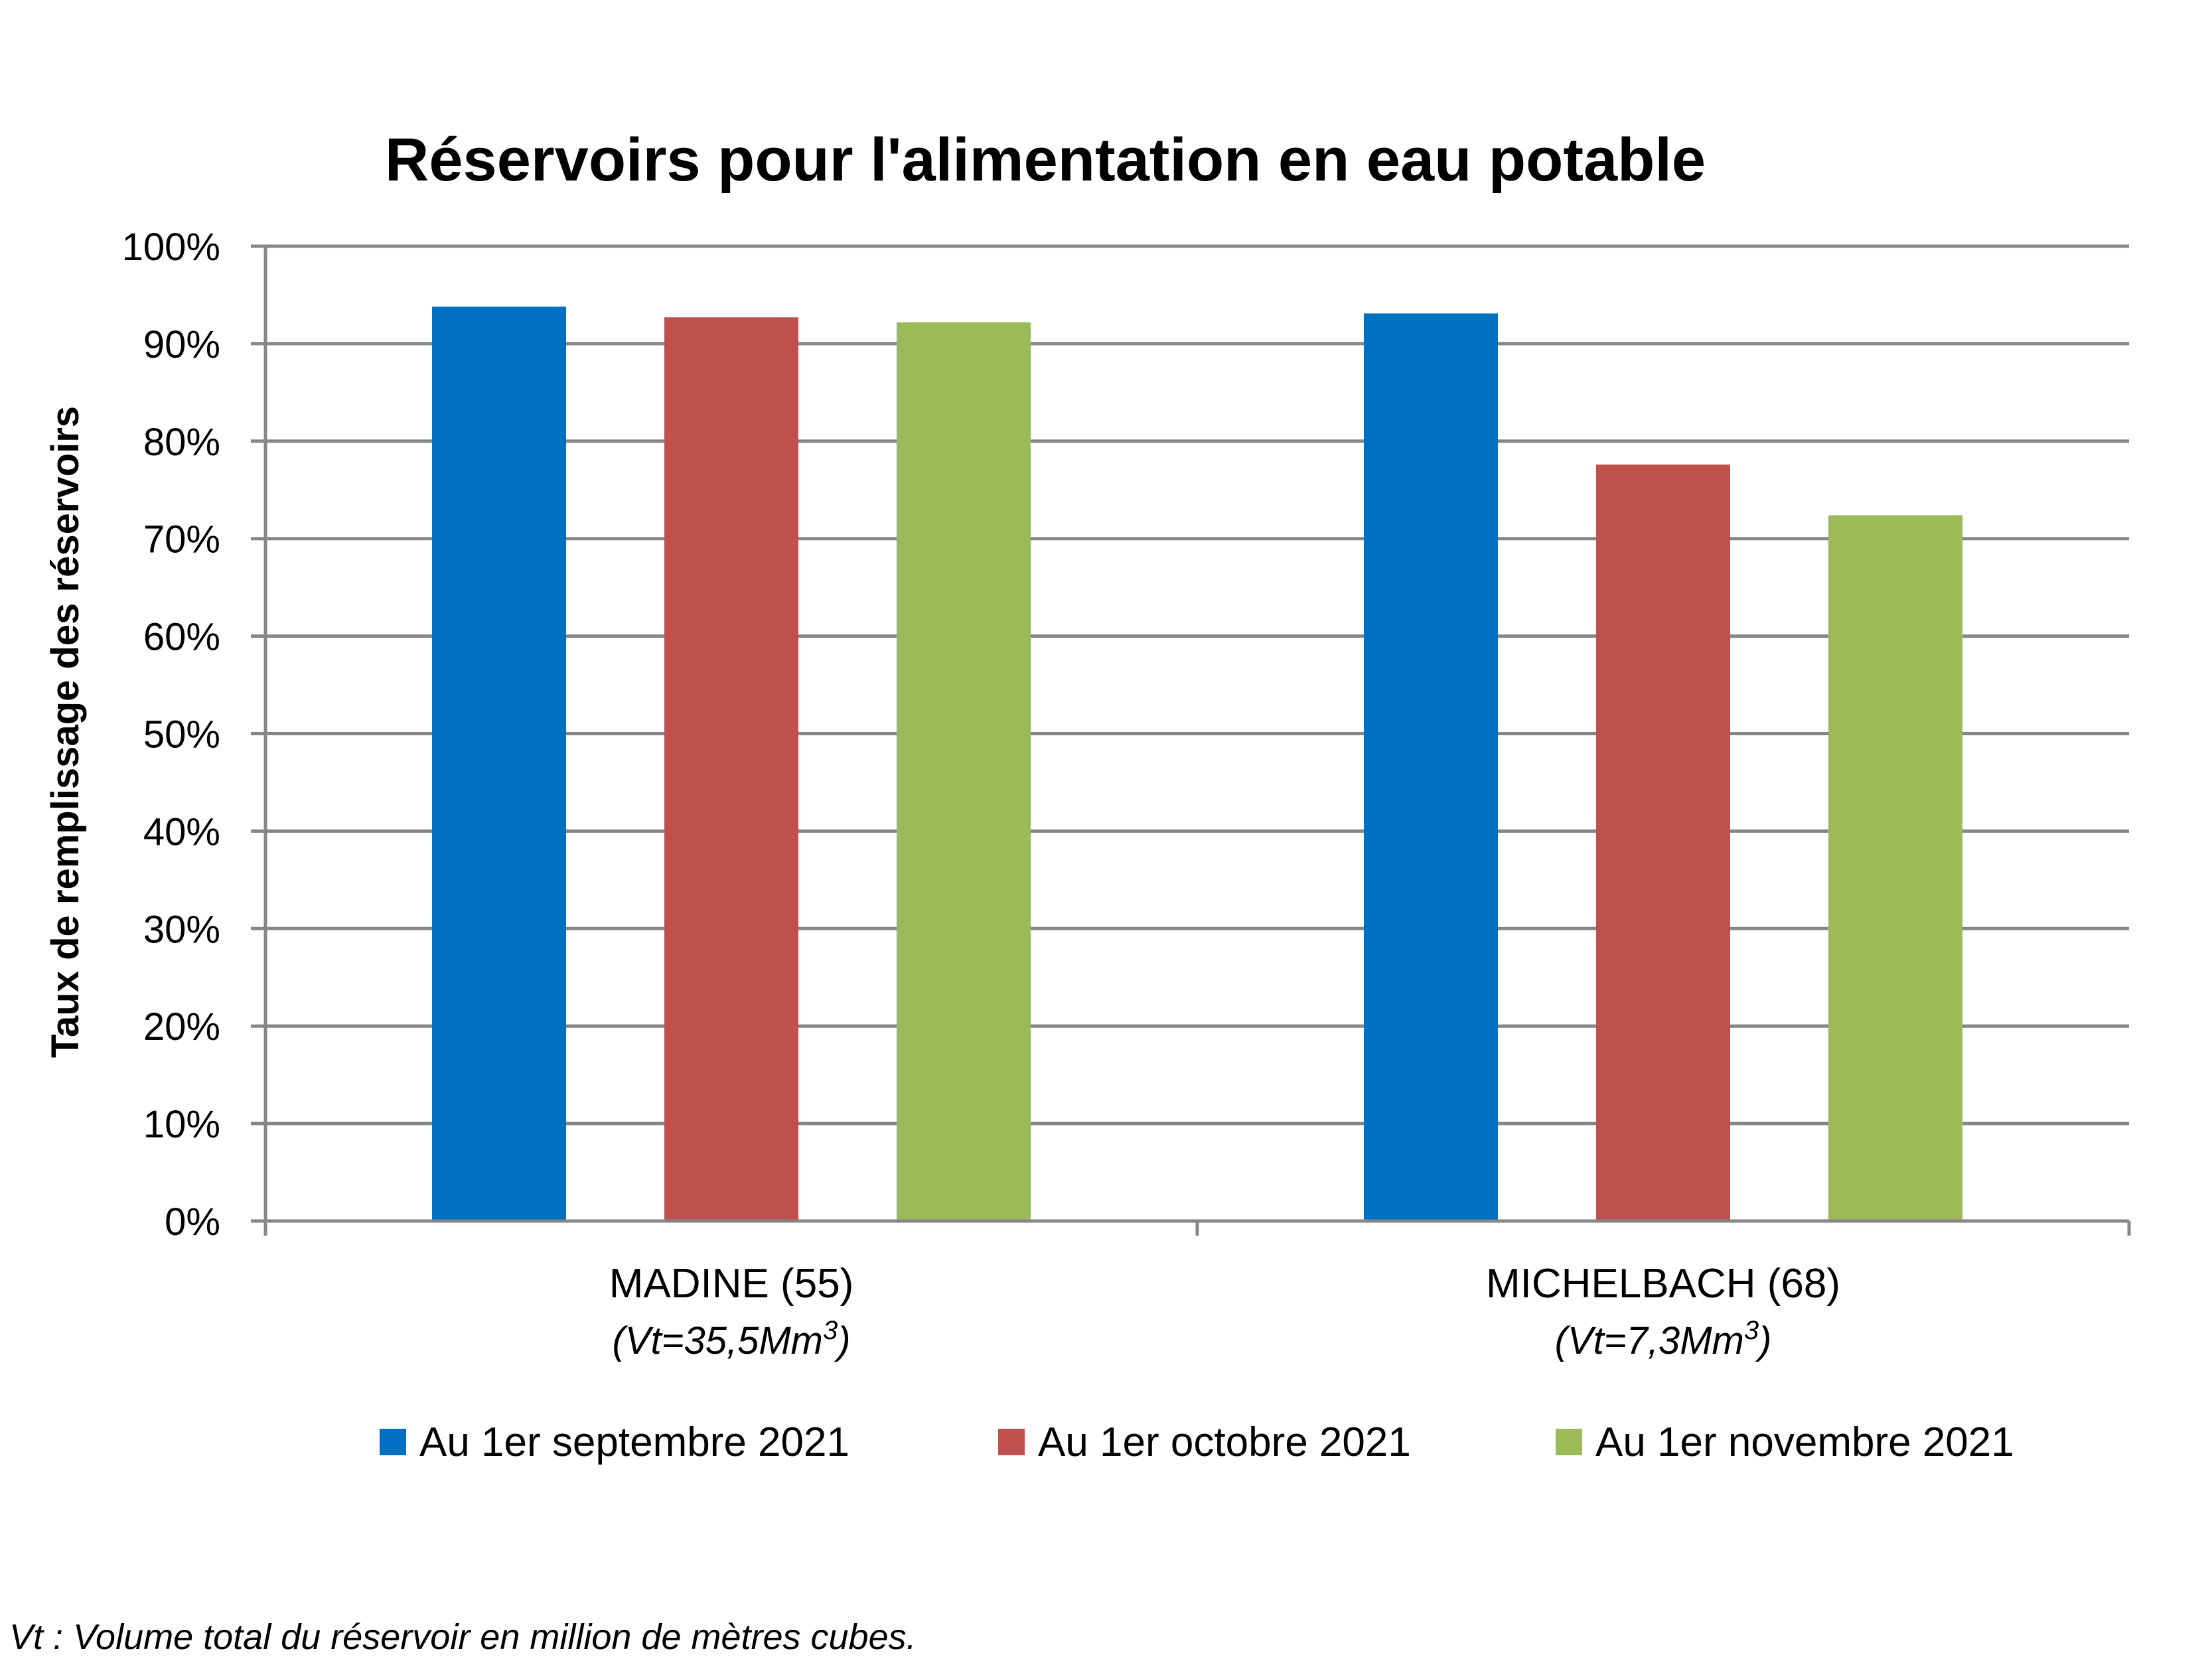 This screenshot has width=2212, height=1659. Describe the element at coordinates (1224, 1442) in the screenshot. I see `legend-label: Au 1er octobre 2021` at that location.